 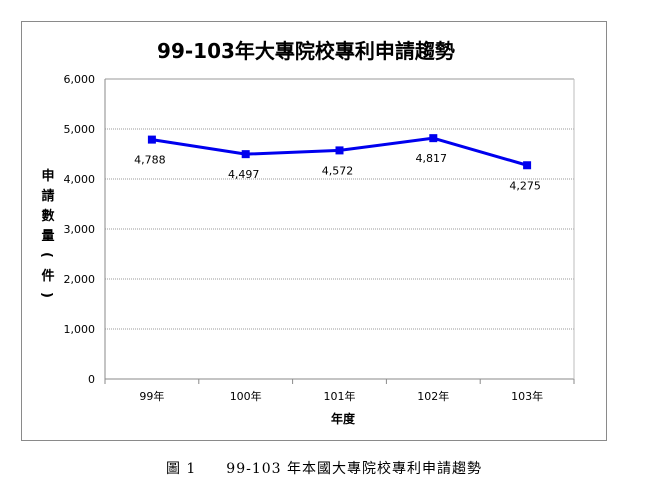 What do you see at coordinates (80, 129) in the screenshot?
I see `y-tick-label: 5,000` at bounding box center [80, 129].